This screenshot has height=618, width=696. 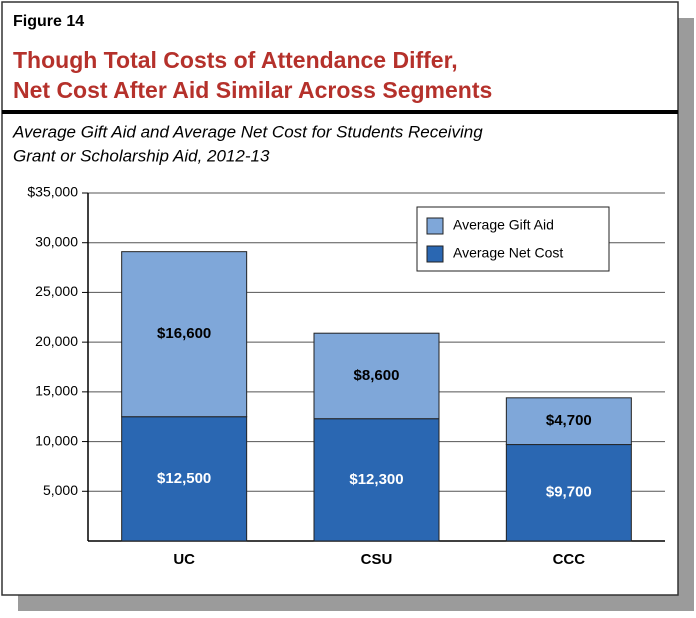 I want to click on value-label: $16,600, so click(x=184, y=333).